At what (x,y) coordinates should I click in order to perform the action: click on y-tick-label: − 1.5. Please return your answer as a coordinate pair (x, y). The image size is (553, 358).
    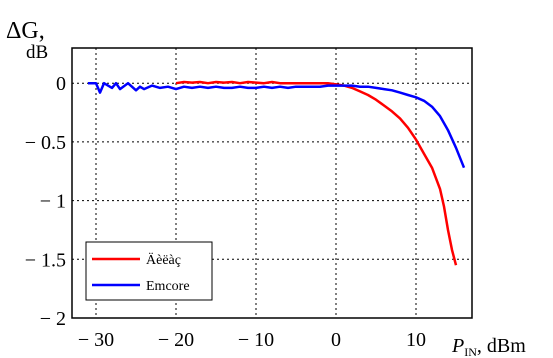
    Looking at the image, I should click on (45, 260).